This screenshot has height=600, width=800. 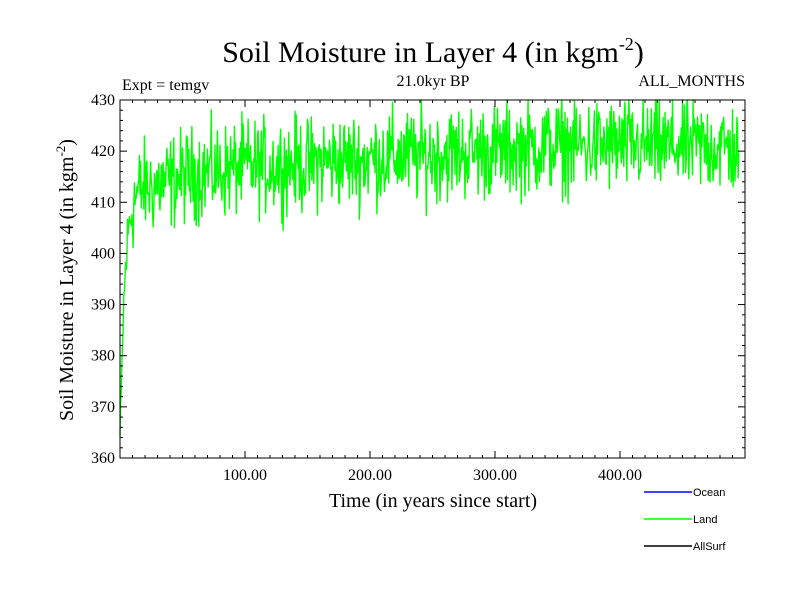 I want to click on y-tick-label: 400, so click(x=103, y=253).